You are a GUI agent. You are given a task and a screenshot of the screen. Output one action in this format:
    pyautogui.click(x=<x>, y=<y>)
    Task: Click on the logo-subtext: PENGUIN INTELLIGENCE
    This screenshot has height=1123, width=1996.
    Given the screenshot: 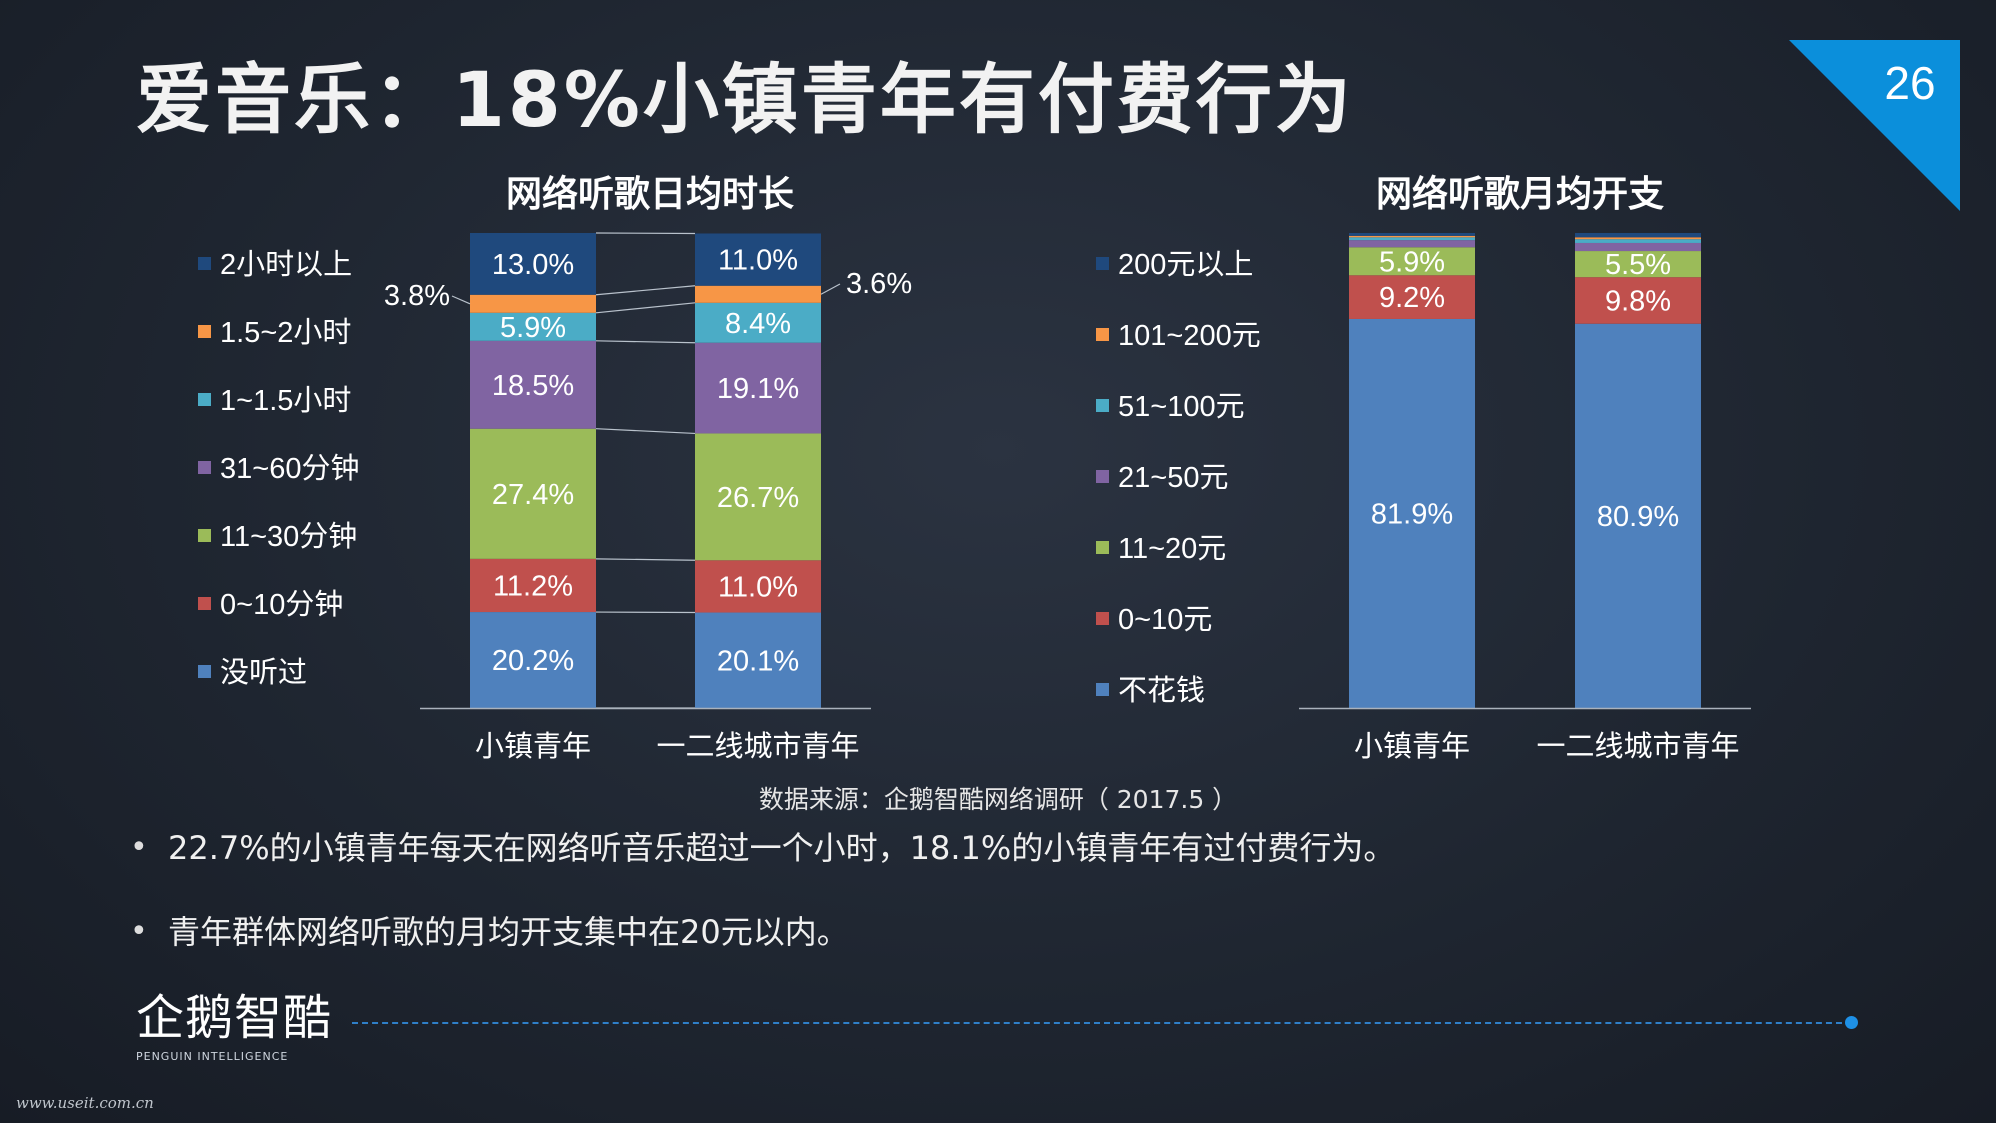 What is the action you would take?
    pyautogui.click(x=212, y=1056)
    